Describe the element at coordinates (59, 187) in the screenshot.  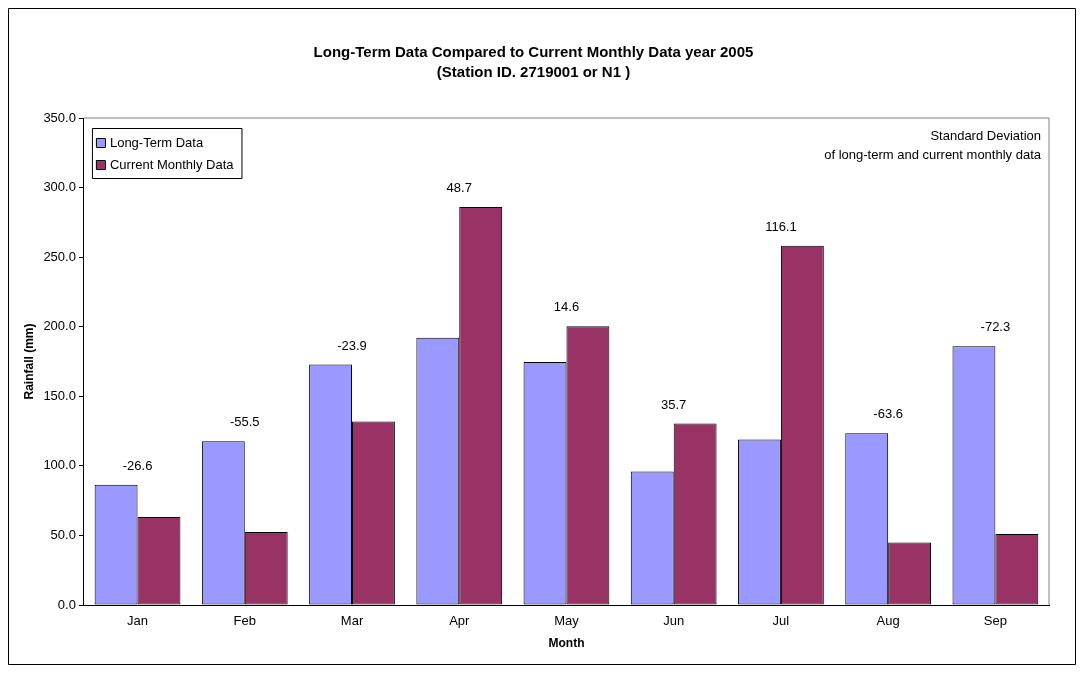
I see `y-tick-label: 300.0` at that location.